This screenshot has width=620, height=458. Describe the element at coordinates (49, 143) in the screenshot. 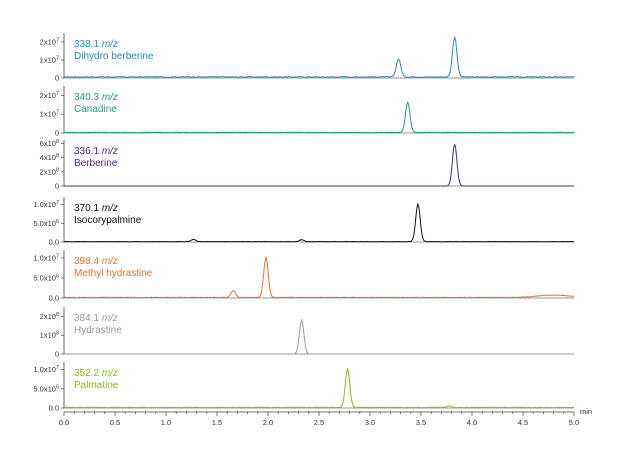

I see `y-tick-label: 6x108` at that location.